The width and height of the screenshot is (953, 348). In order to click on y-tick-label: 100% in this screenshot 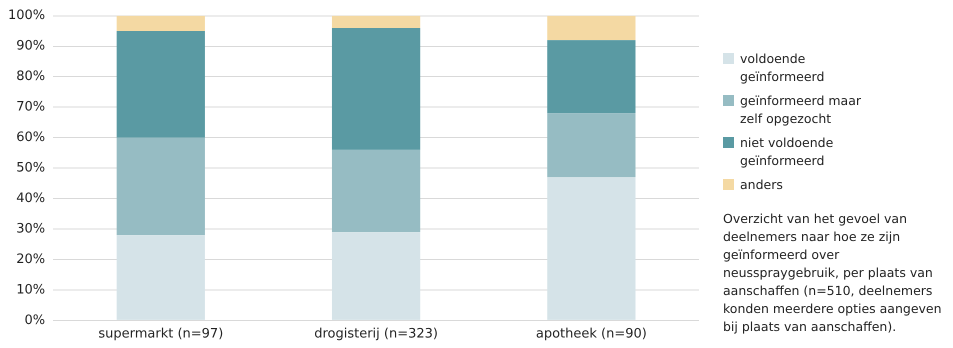, I will do `click(27, 16)`.